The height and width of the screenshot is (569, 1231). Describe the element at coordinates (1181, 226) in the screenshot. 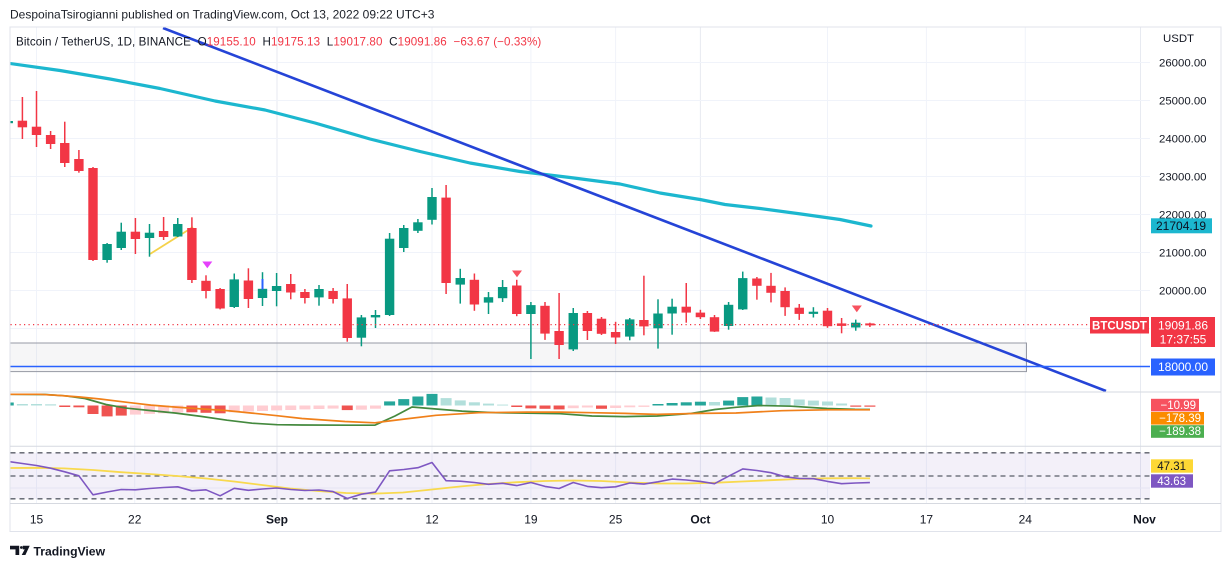

I see `svg-text: 21704.19` at that location.